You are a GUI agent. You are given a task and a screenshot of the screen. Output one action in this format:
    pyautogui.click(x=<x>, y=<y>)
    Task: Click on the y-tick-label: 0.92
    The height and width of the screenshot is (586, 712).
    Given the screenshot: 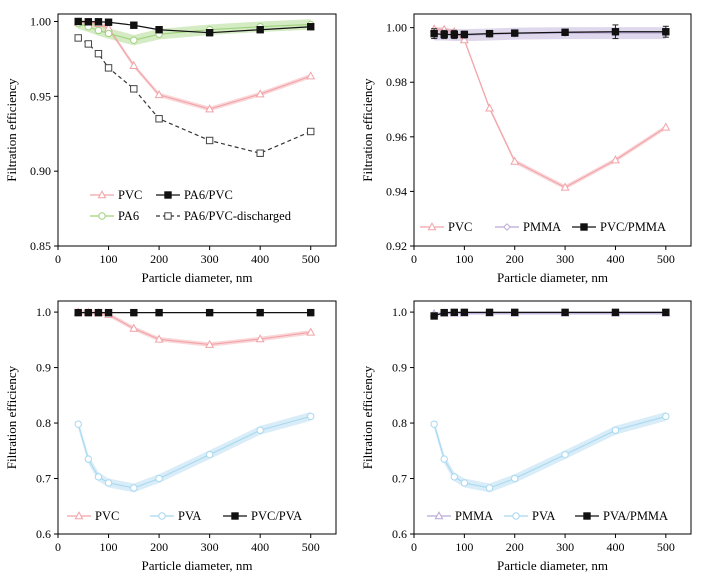 What is the action you would take?
    pyautogui.click(x=396, y=246)
    